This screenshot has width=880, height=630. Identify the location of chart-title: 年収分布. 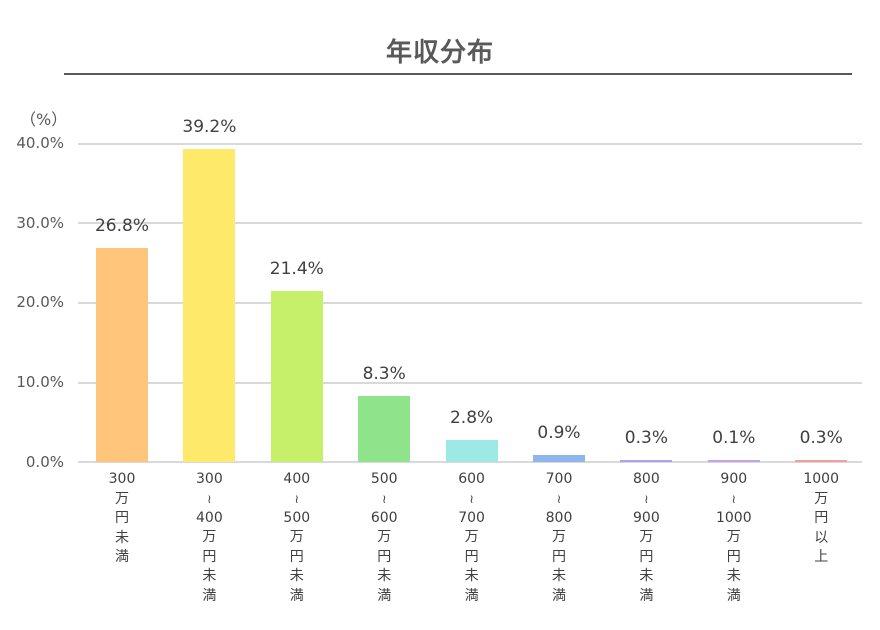
(439, 53).